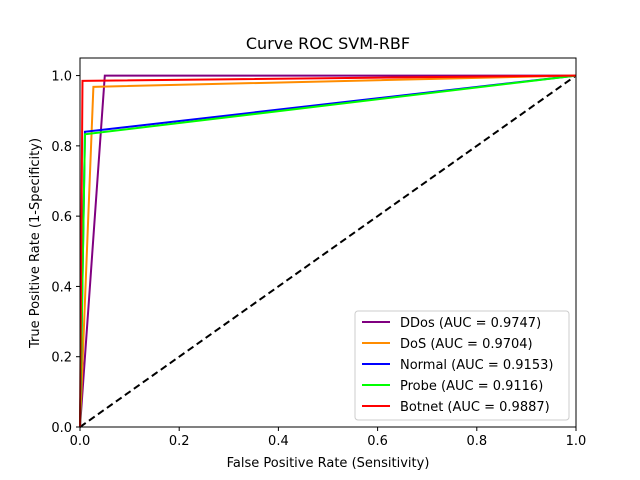 Image resolution: width=640 pixels, height=480 pixels. I want to click on legend-label: DoS (AUC = 0.9704), so click(466, 344).